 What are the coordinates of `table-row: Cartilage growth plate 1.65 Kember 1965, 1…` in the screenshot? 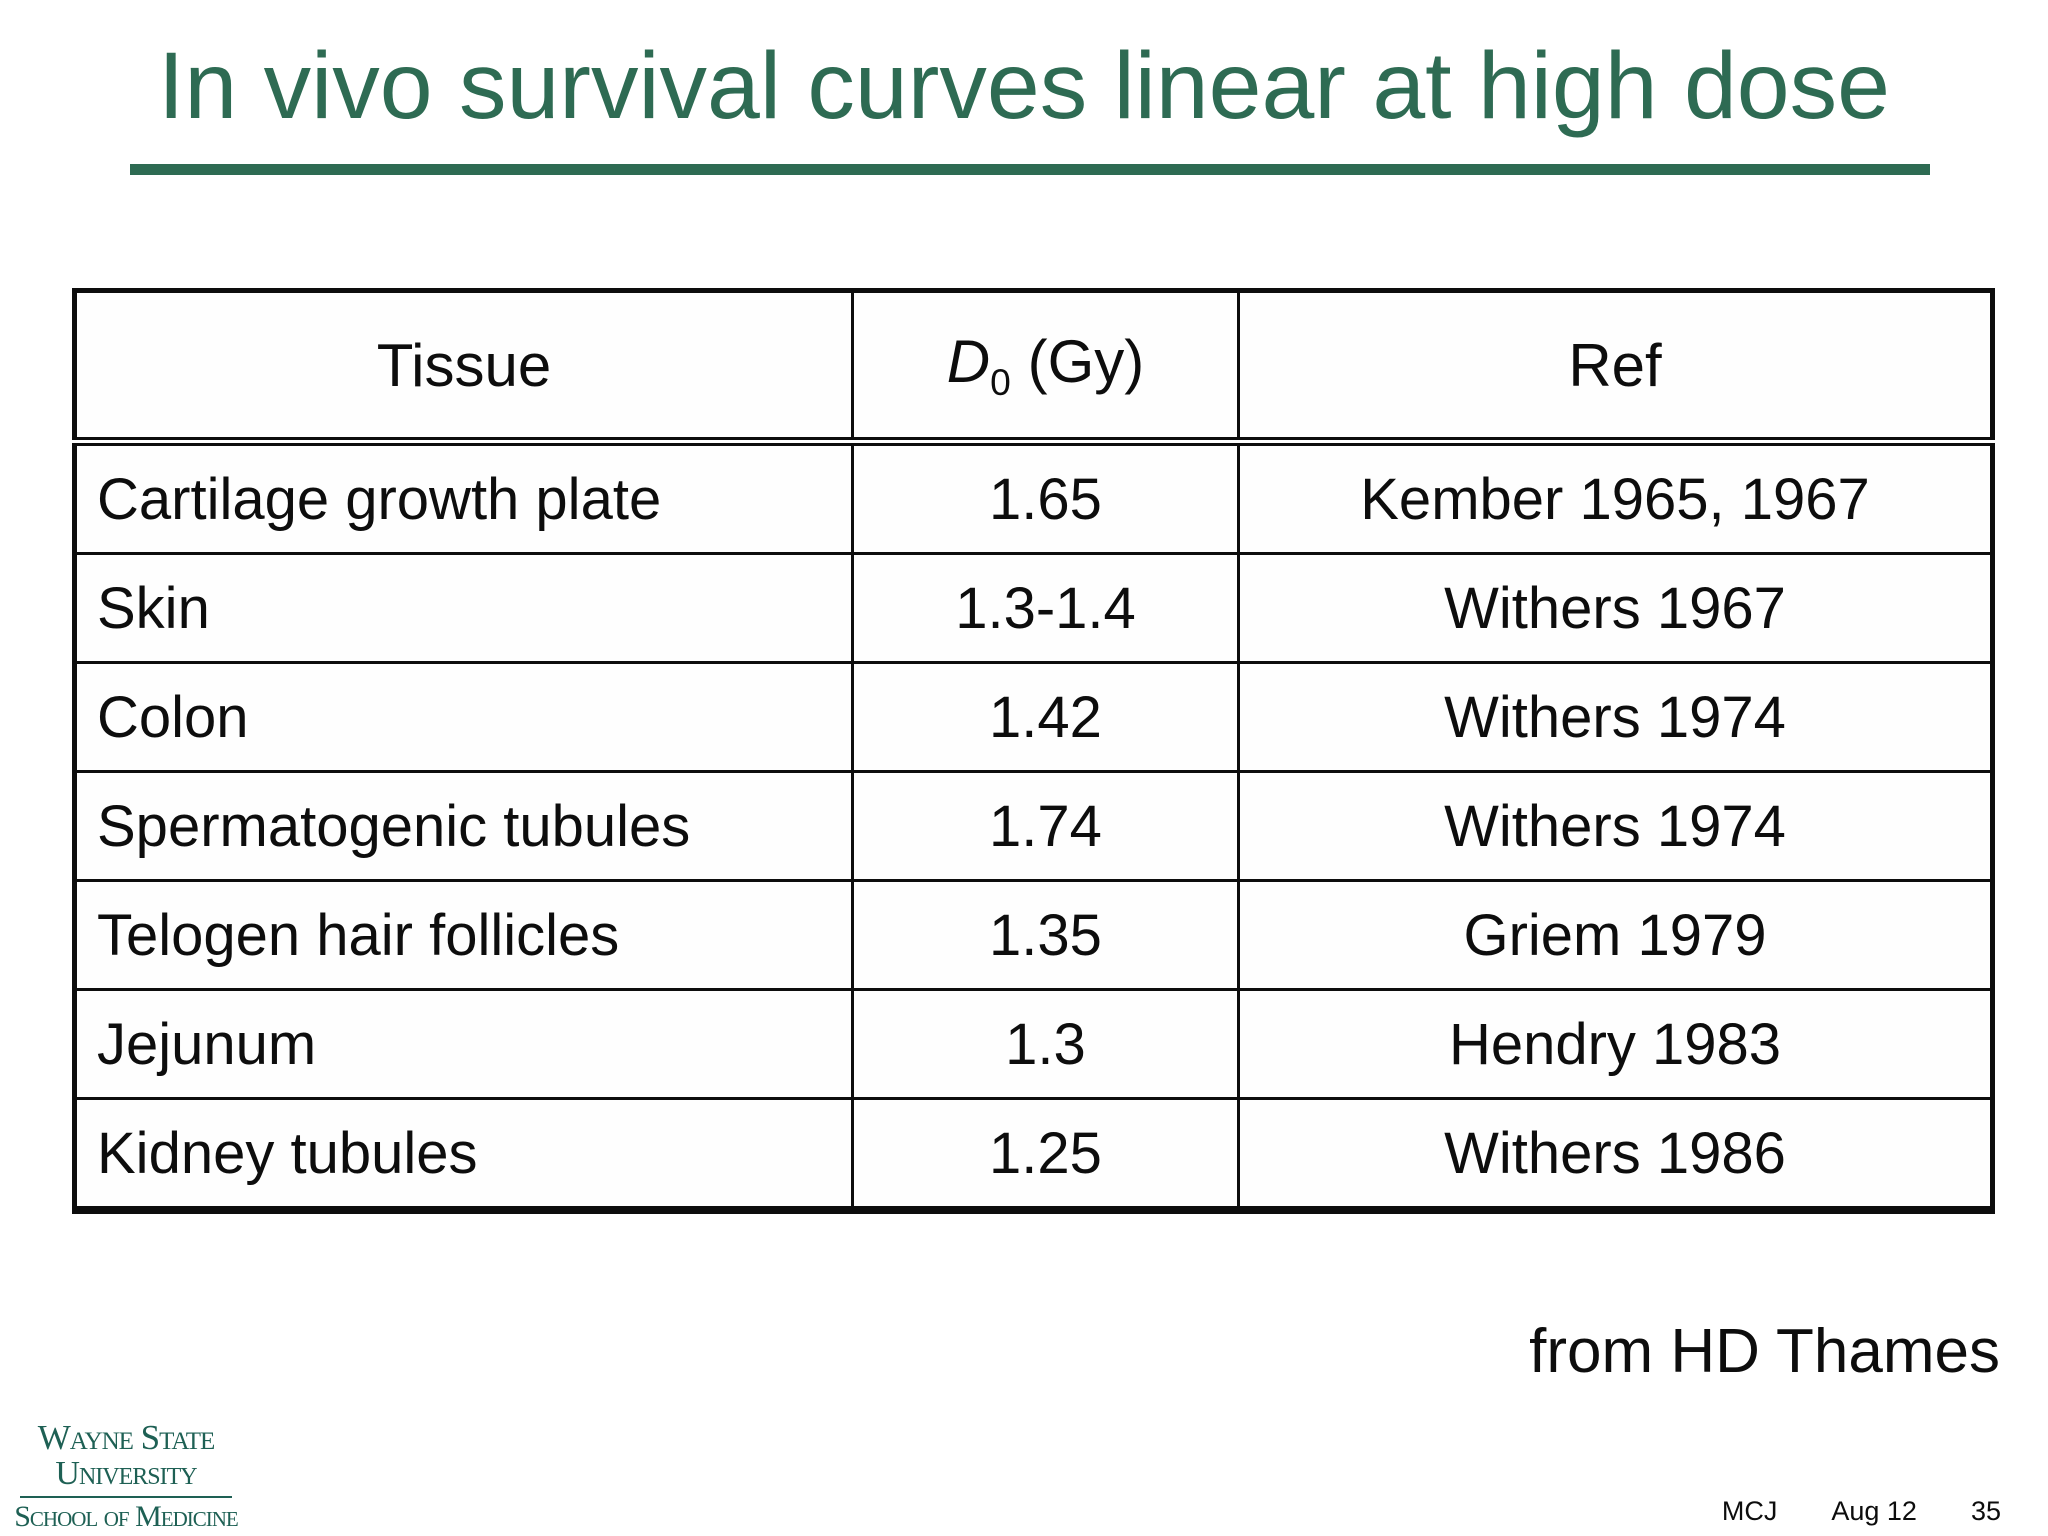 It's located at (1033, 497).